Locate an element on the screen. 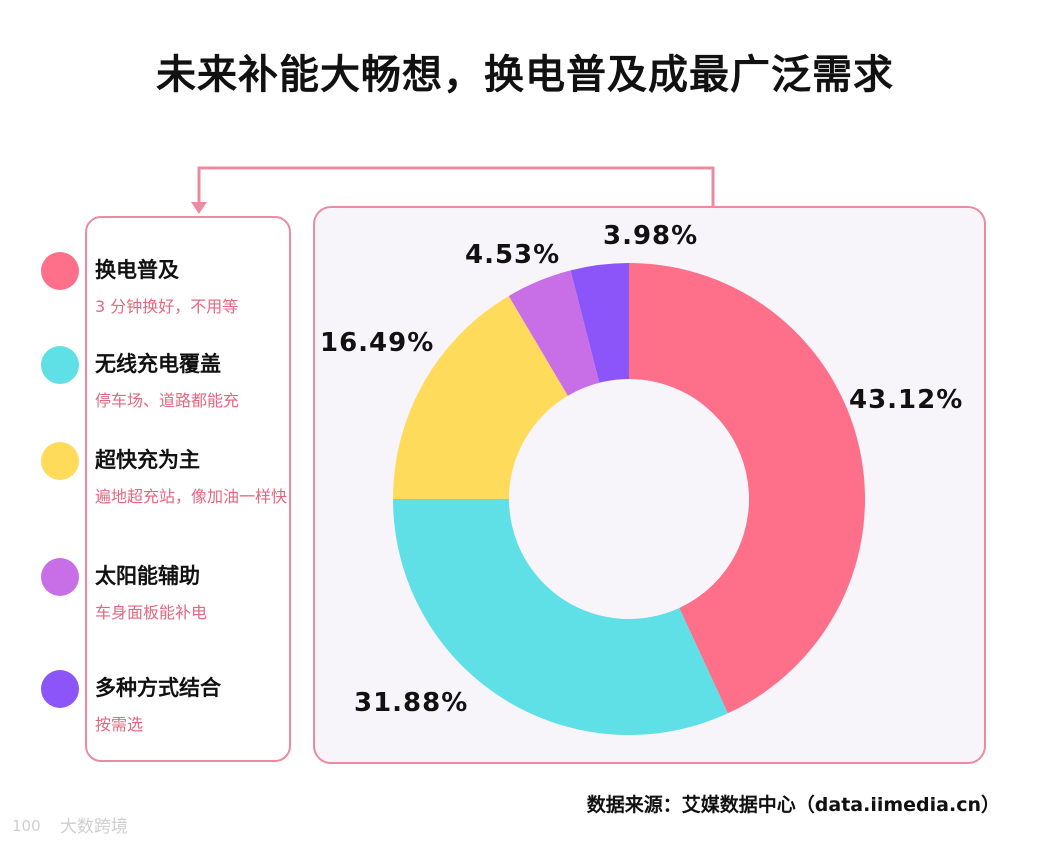 The height and width of the screenshot is (850, 1050). data-label-ultra-fast-charging: 16.49% is located at coordinates (377, 343).